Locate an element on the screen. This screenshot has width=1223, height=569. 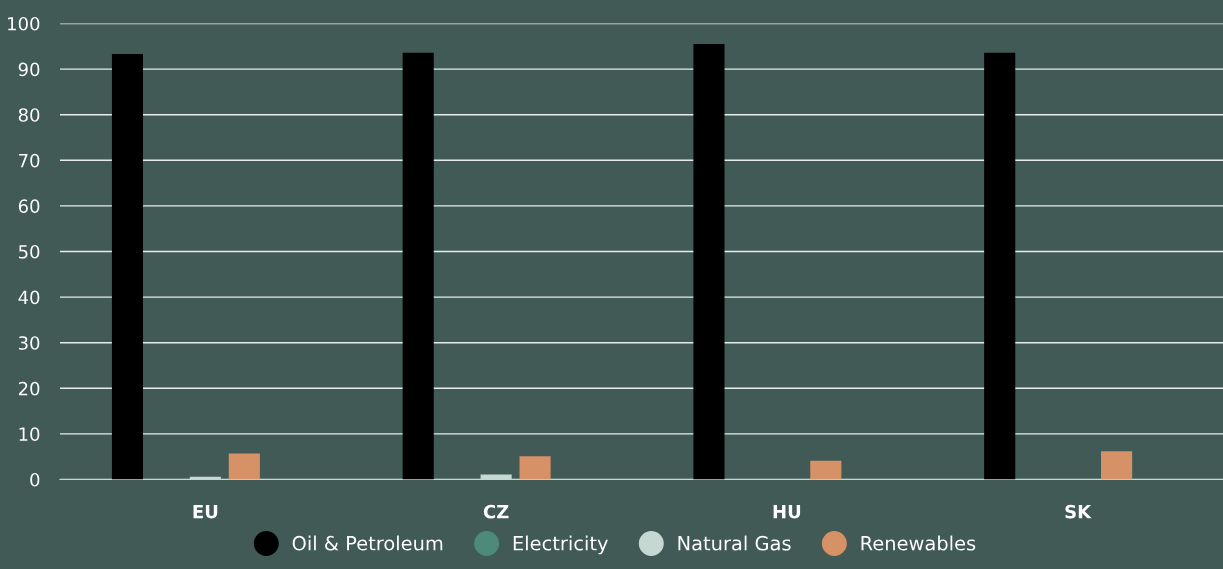
x-tick-label: HU is located at coordinates (787, 512).